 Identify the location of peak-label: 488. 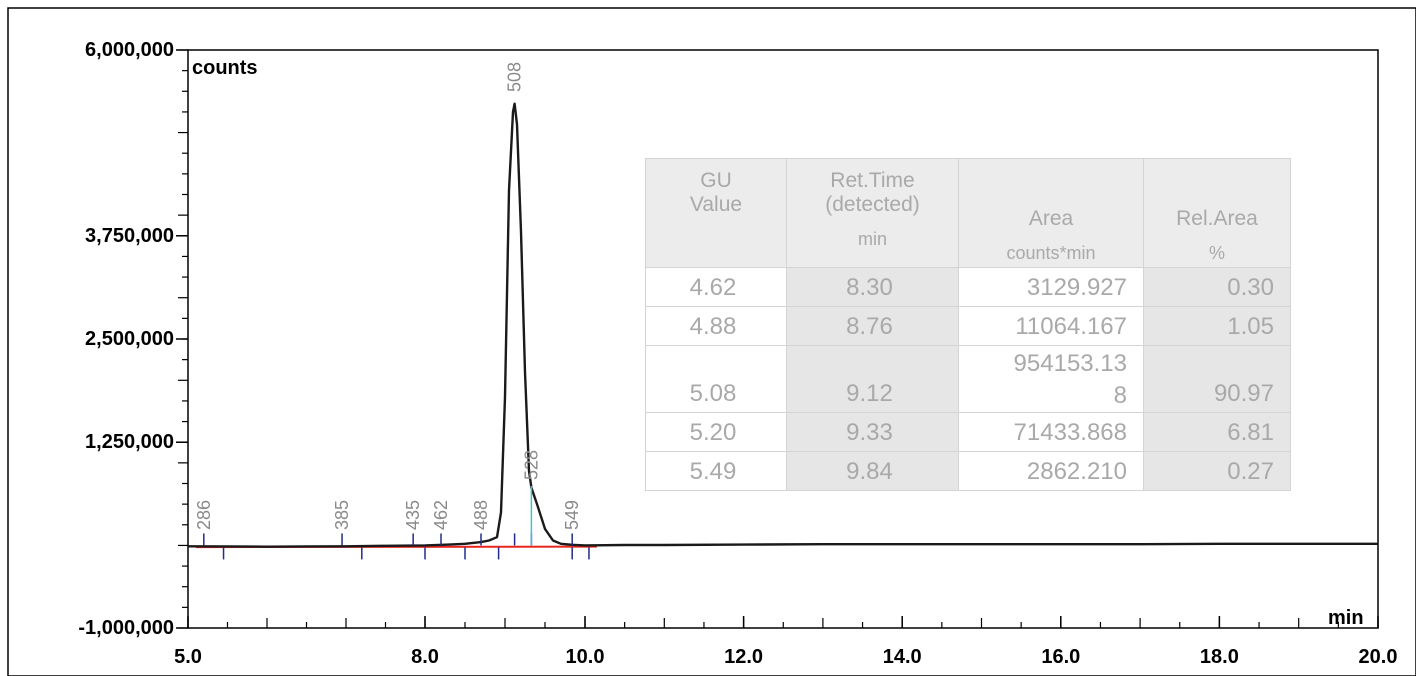
(481, 515).